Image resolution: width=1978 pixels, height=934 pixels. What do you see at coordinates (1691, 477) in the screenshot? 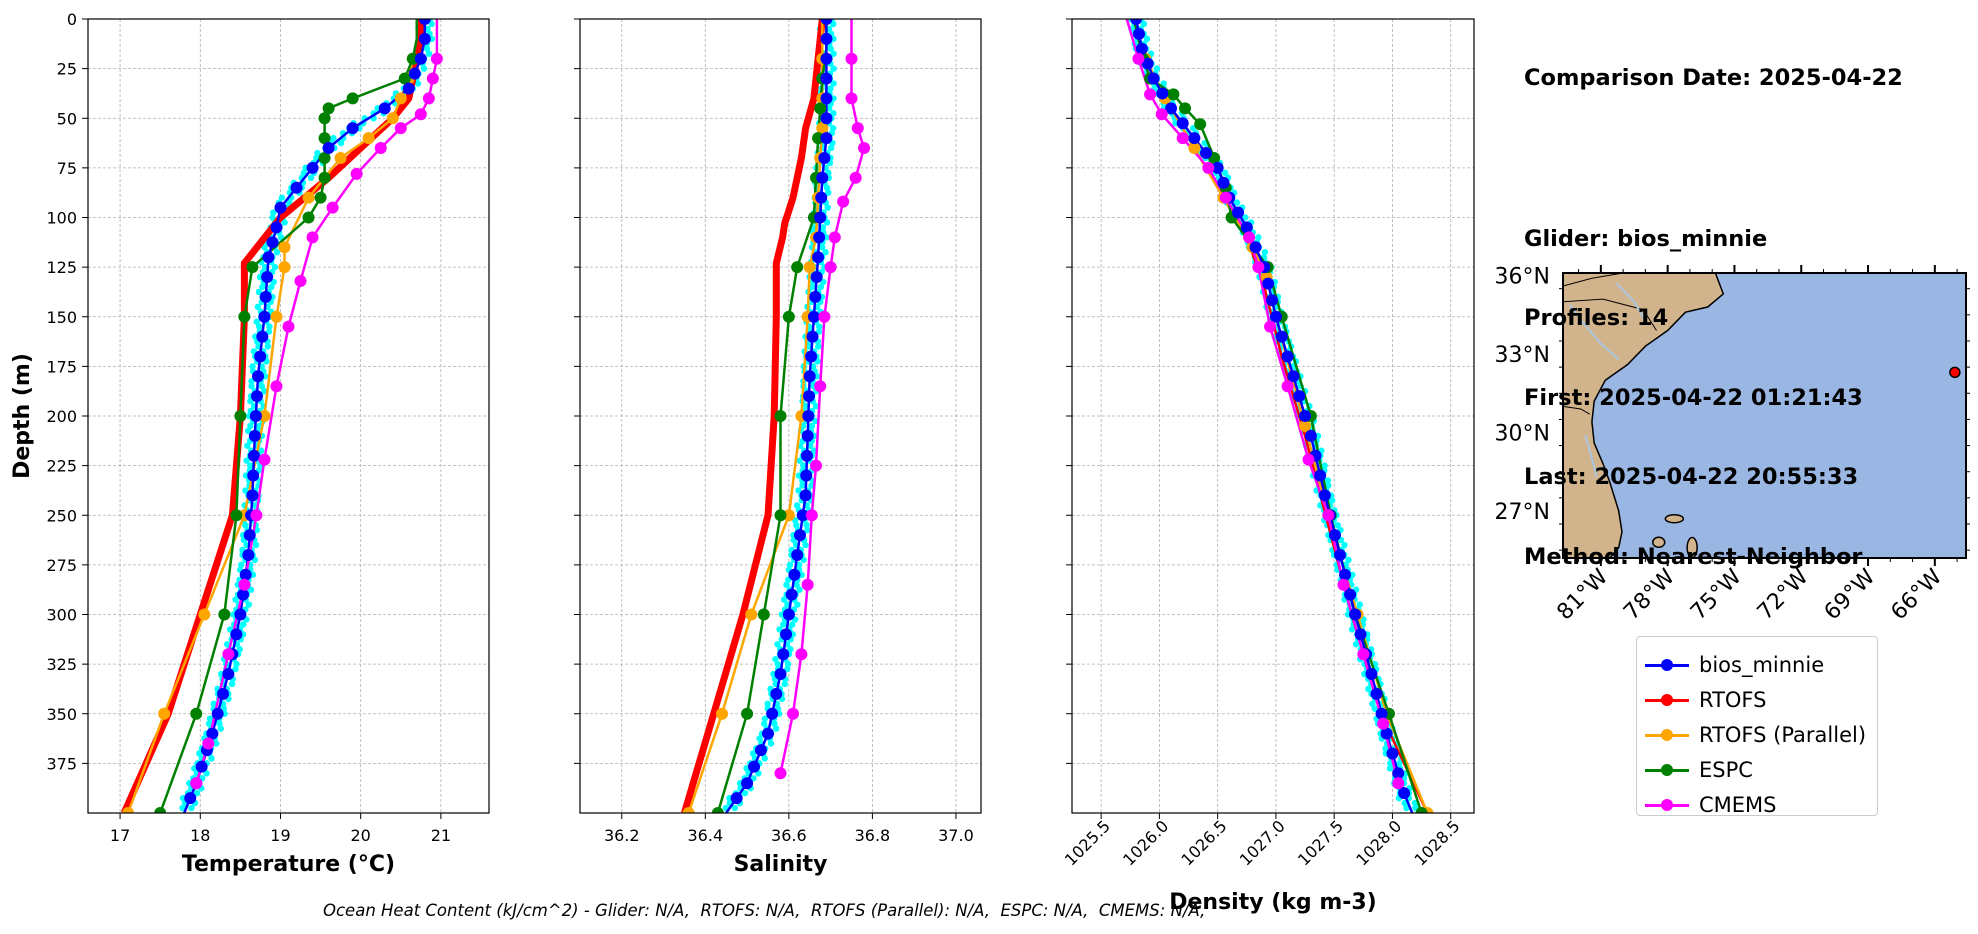
I see `last-time: Last: 2025-04-22 20:55:33` at bounding box center [1691, 477].